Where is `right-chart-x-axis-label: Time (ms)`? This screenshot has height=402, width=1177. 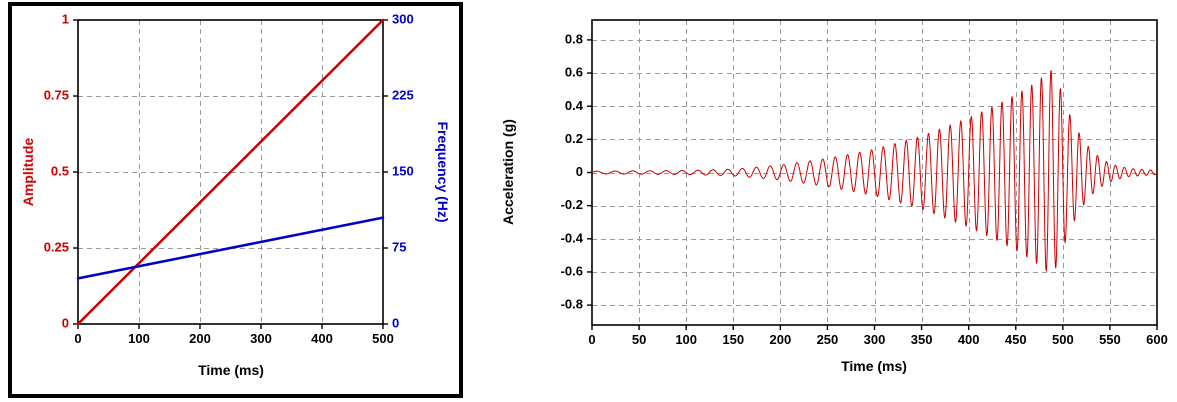
right-chart-x-axis-label: Time (ms) is located at coordinates (874, 366).